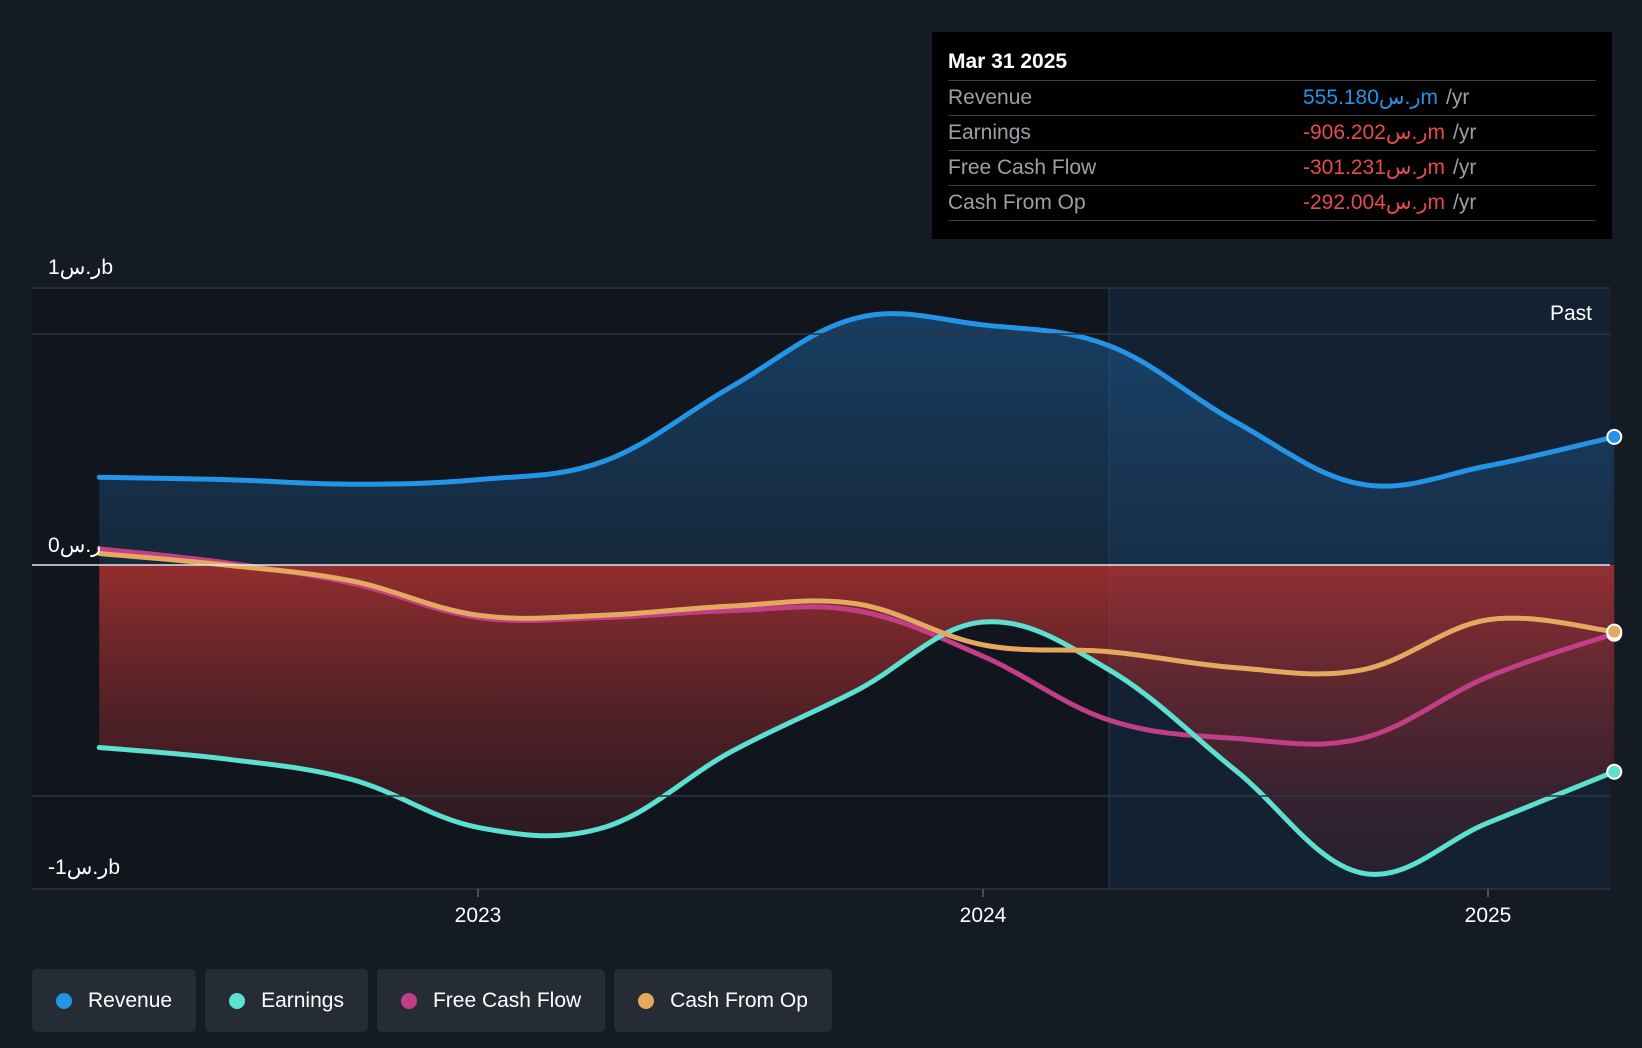 The image size is (1642, 1048). I want to click on legend-dot-free-cash-flow, so click(408, 1000).